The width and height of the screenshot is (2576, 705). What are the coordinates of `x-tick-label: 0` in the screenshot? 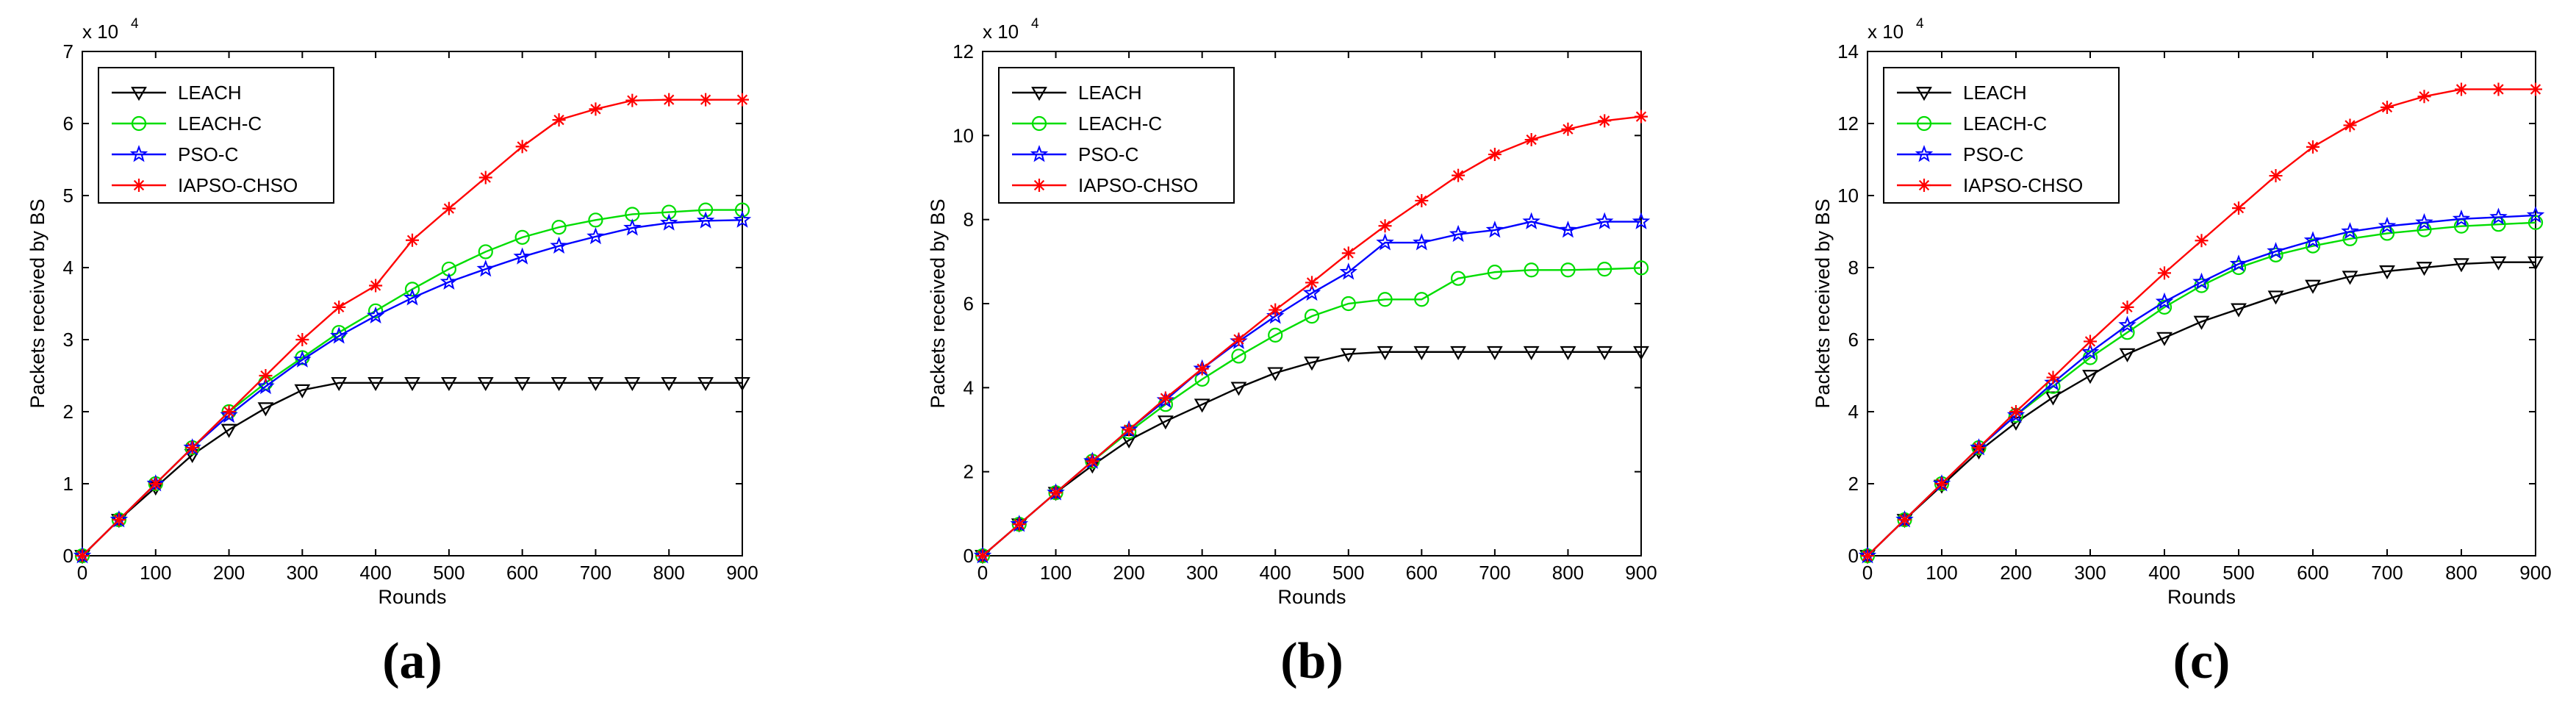 It's located at (982, 573).